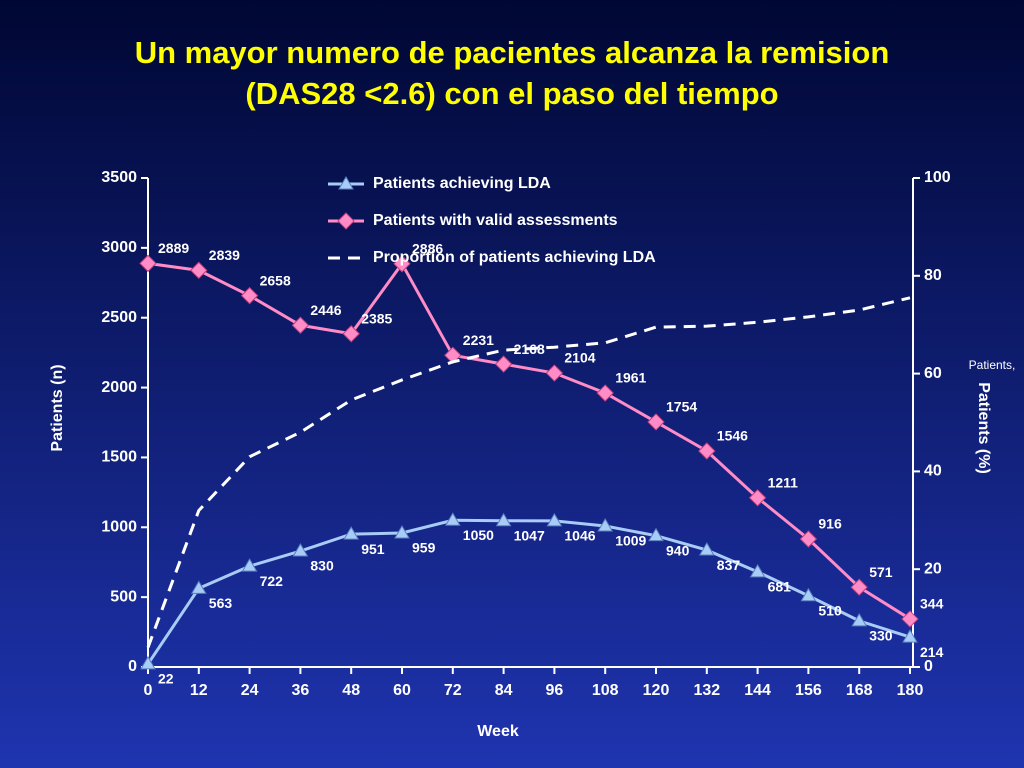 This screenshot has height=768, width=1024. Describe the element at coordinates (221, 603) in the screenshot. I see `data-label: 563` at that location.